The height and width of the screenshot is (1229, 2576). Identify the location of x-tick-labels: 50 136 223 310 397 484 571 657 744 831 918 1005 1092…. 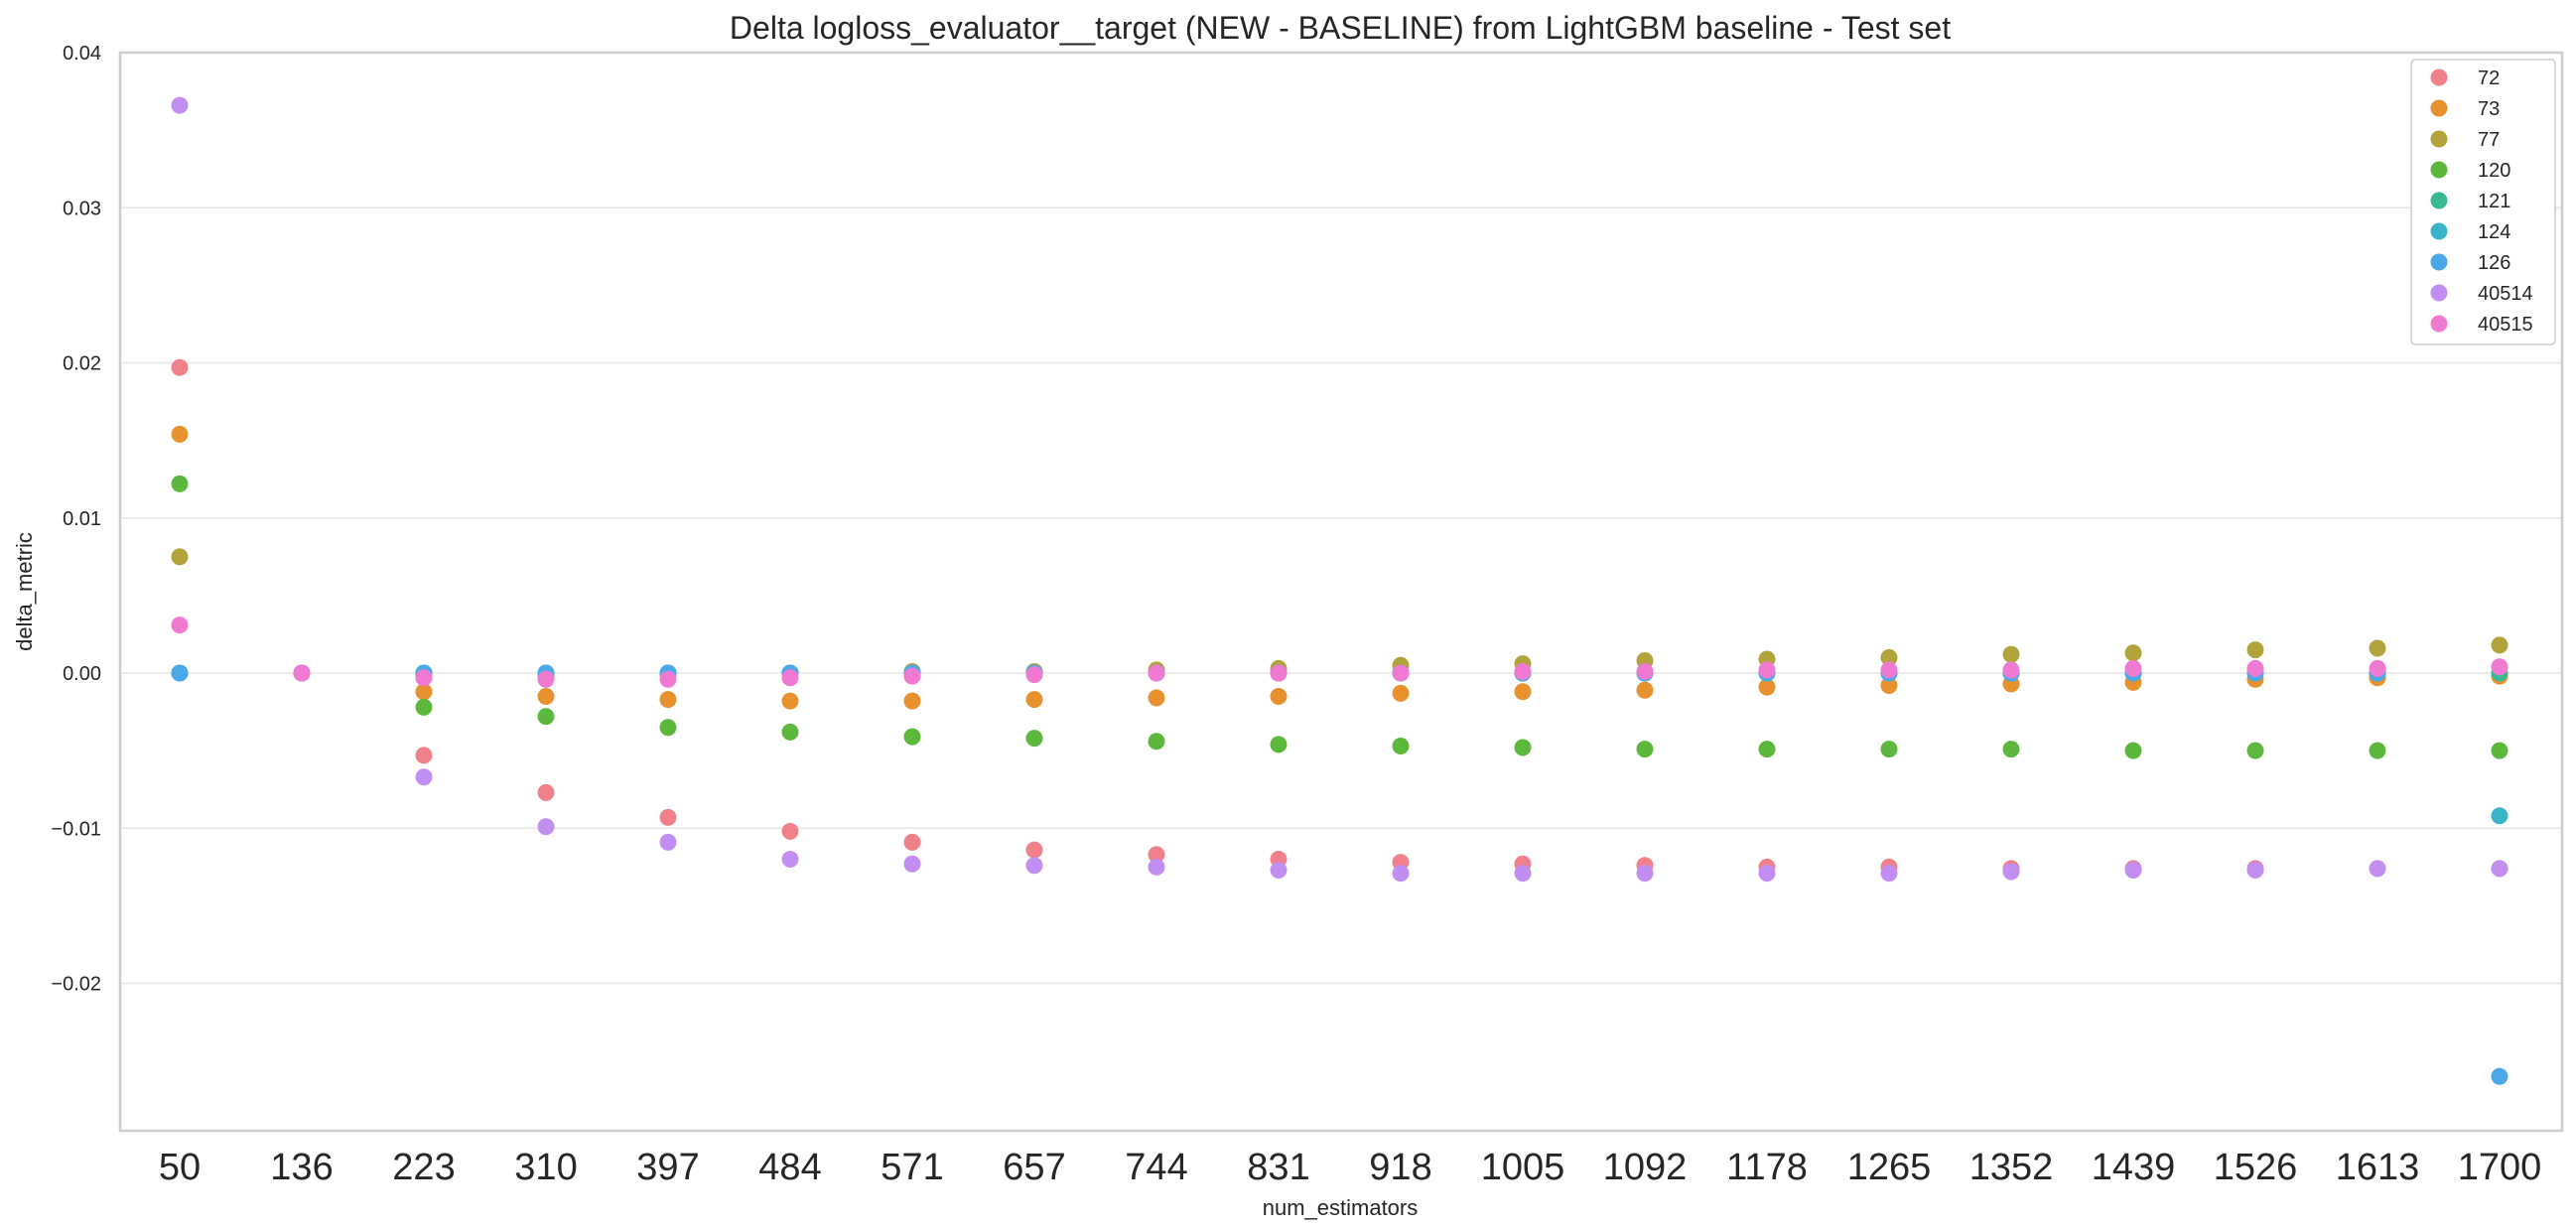
(1350, 1167).